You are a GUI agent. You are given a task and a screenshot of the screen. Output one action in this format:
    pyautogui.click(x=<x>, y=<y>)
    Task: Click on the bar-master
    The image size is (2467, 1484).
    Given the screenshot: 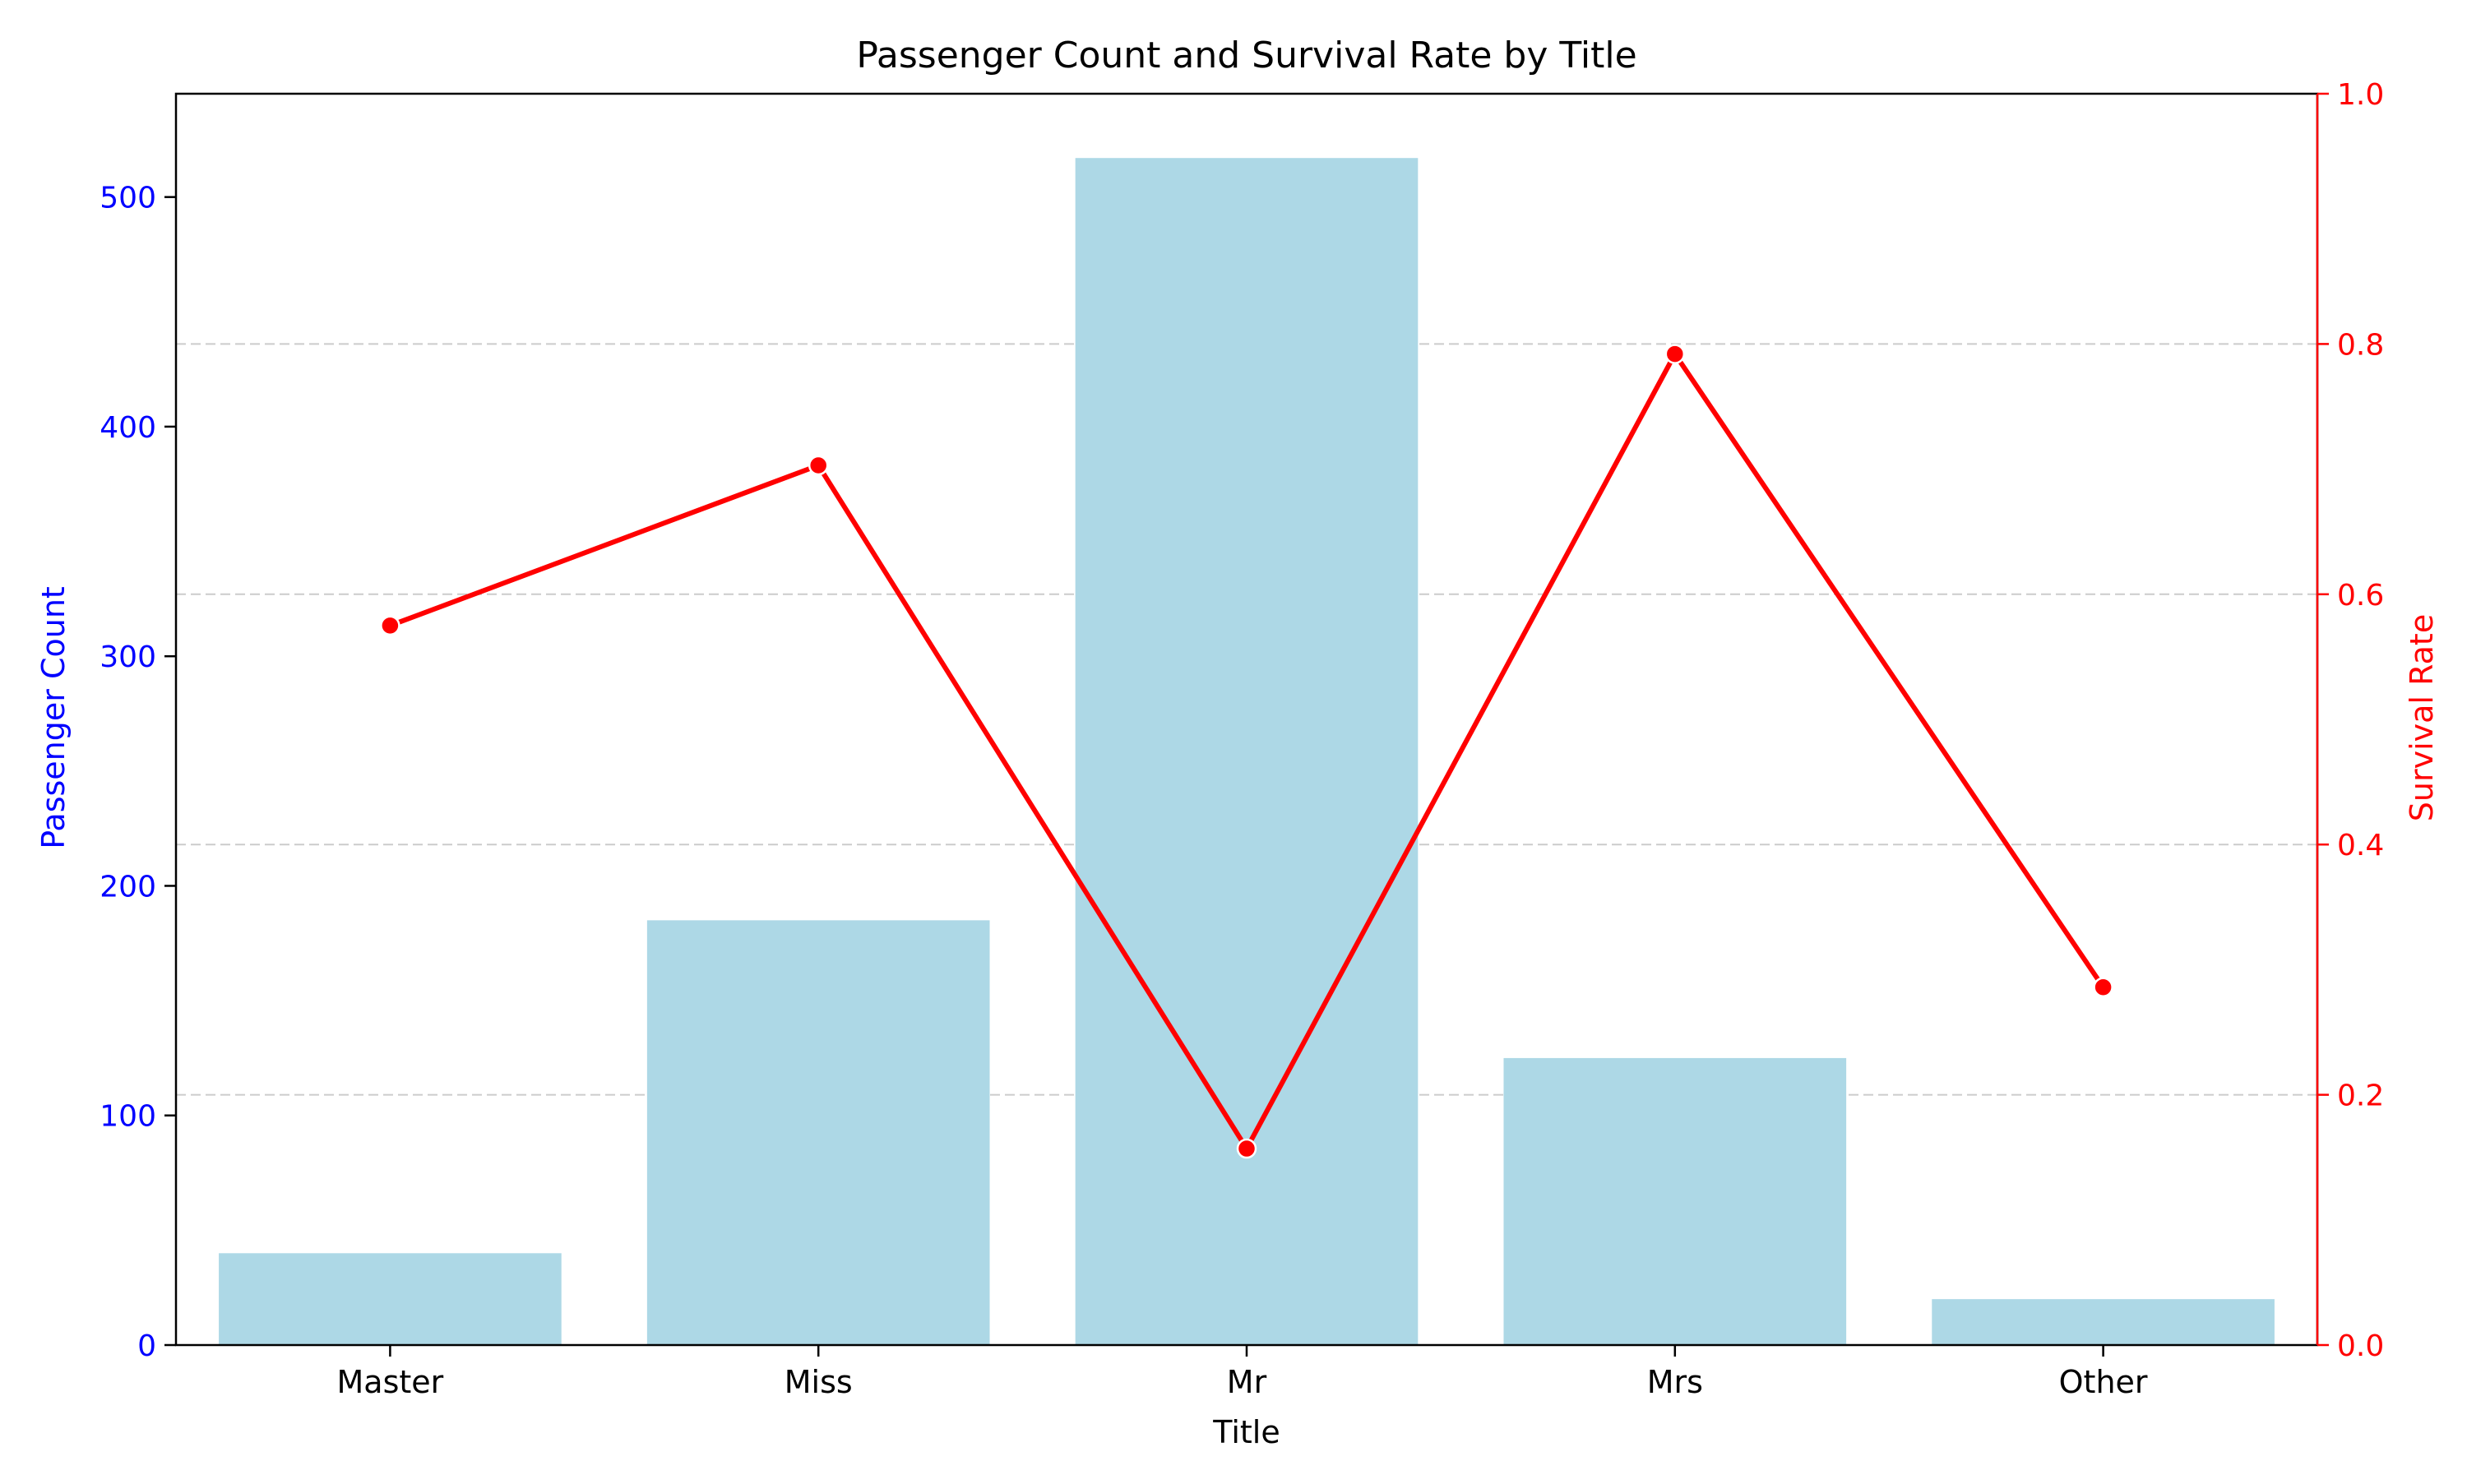 What is the action you would take?
    pyautogui.click(x=390, y=1299)
    